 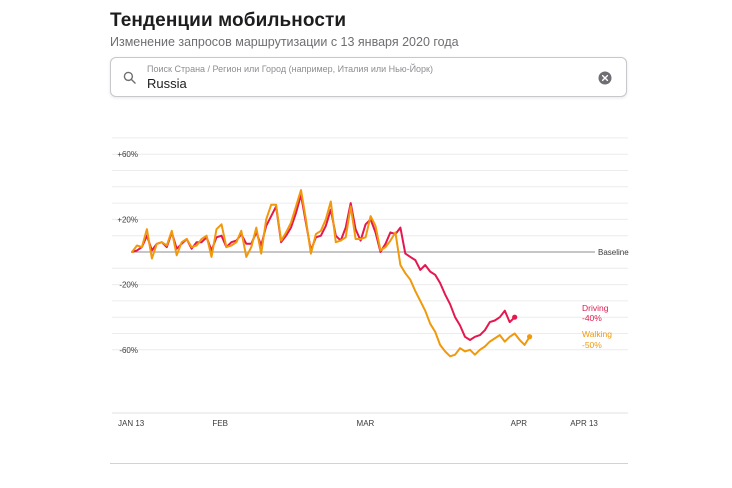 I want to click on x-tick-label: JAN 13, so click(x=131, y=423).